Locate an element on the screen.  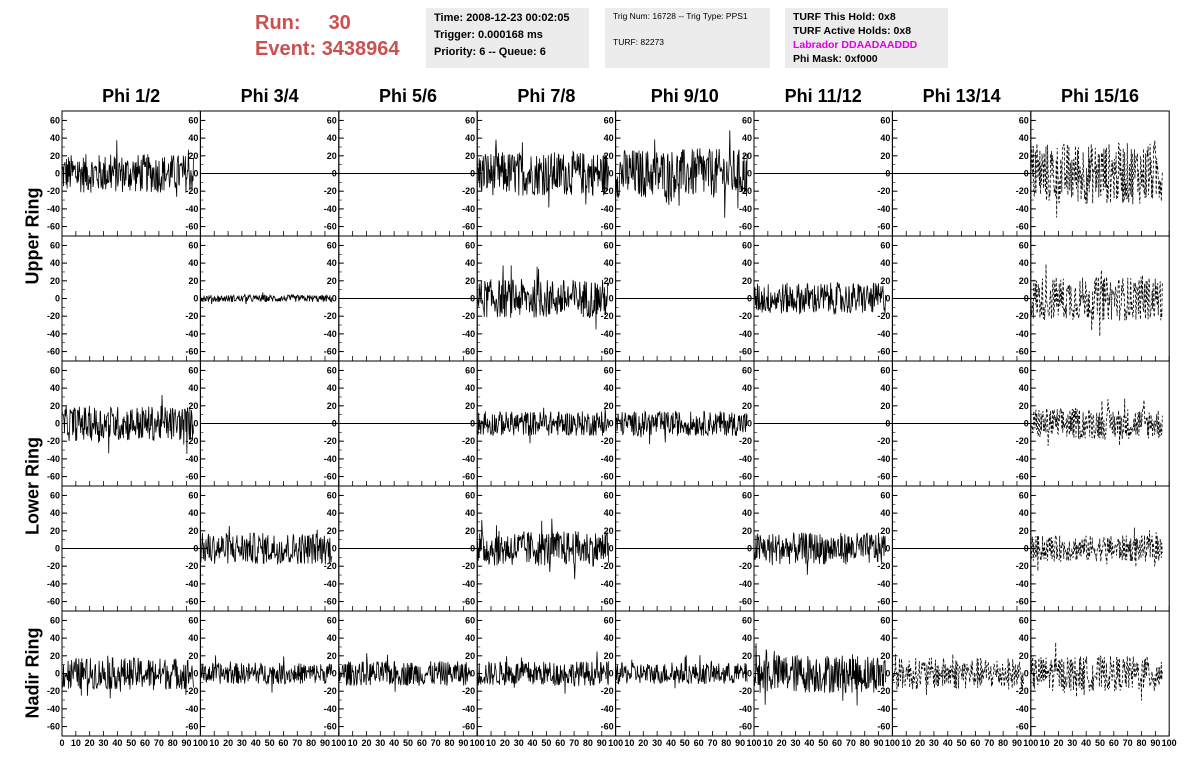
x-tick-label: 10 is located at coordinates (1045, 743).